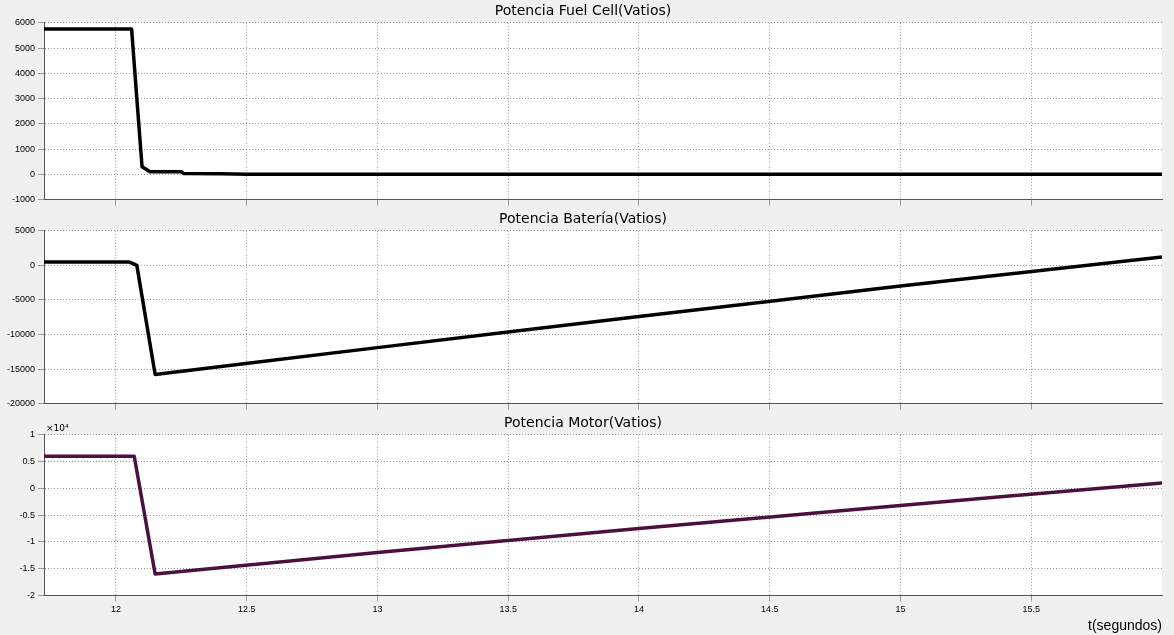 Image resolution: width=1174 pixels, height=635 pixels. I want to click on y-tick-label: 6000, so click(24, 22).